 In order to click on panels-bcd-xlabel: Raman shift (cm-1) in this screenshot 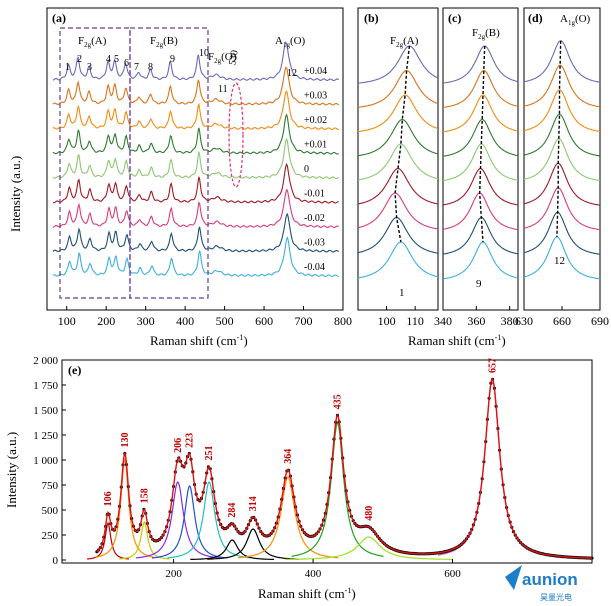, I will do `click(457, 340)`.